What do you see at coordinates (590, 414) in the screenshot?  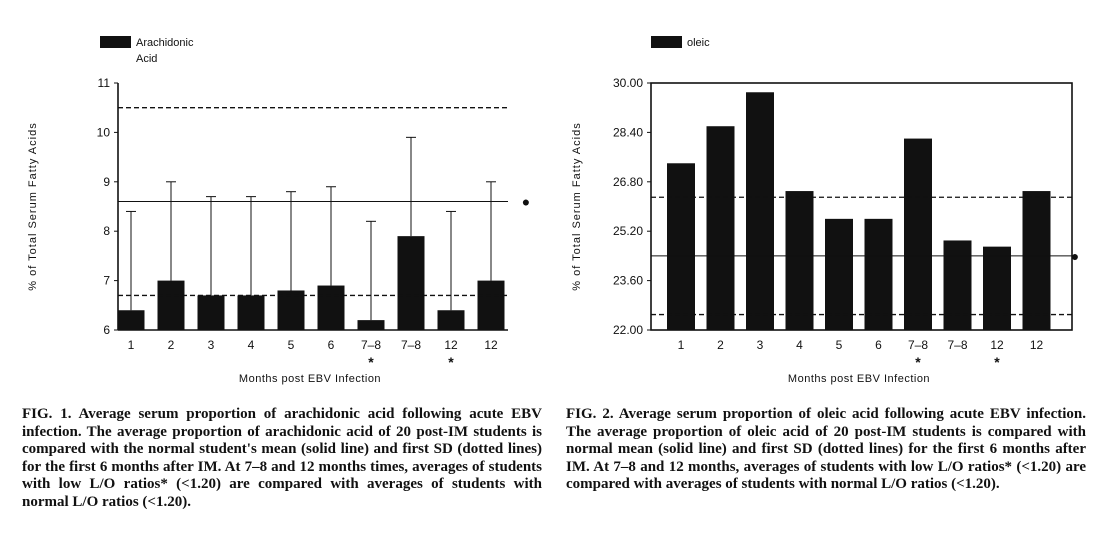 I see `figure-2-label: FIG. 2.` at bounding box center [590, 414].